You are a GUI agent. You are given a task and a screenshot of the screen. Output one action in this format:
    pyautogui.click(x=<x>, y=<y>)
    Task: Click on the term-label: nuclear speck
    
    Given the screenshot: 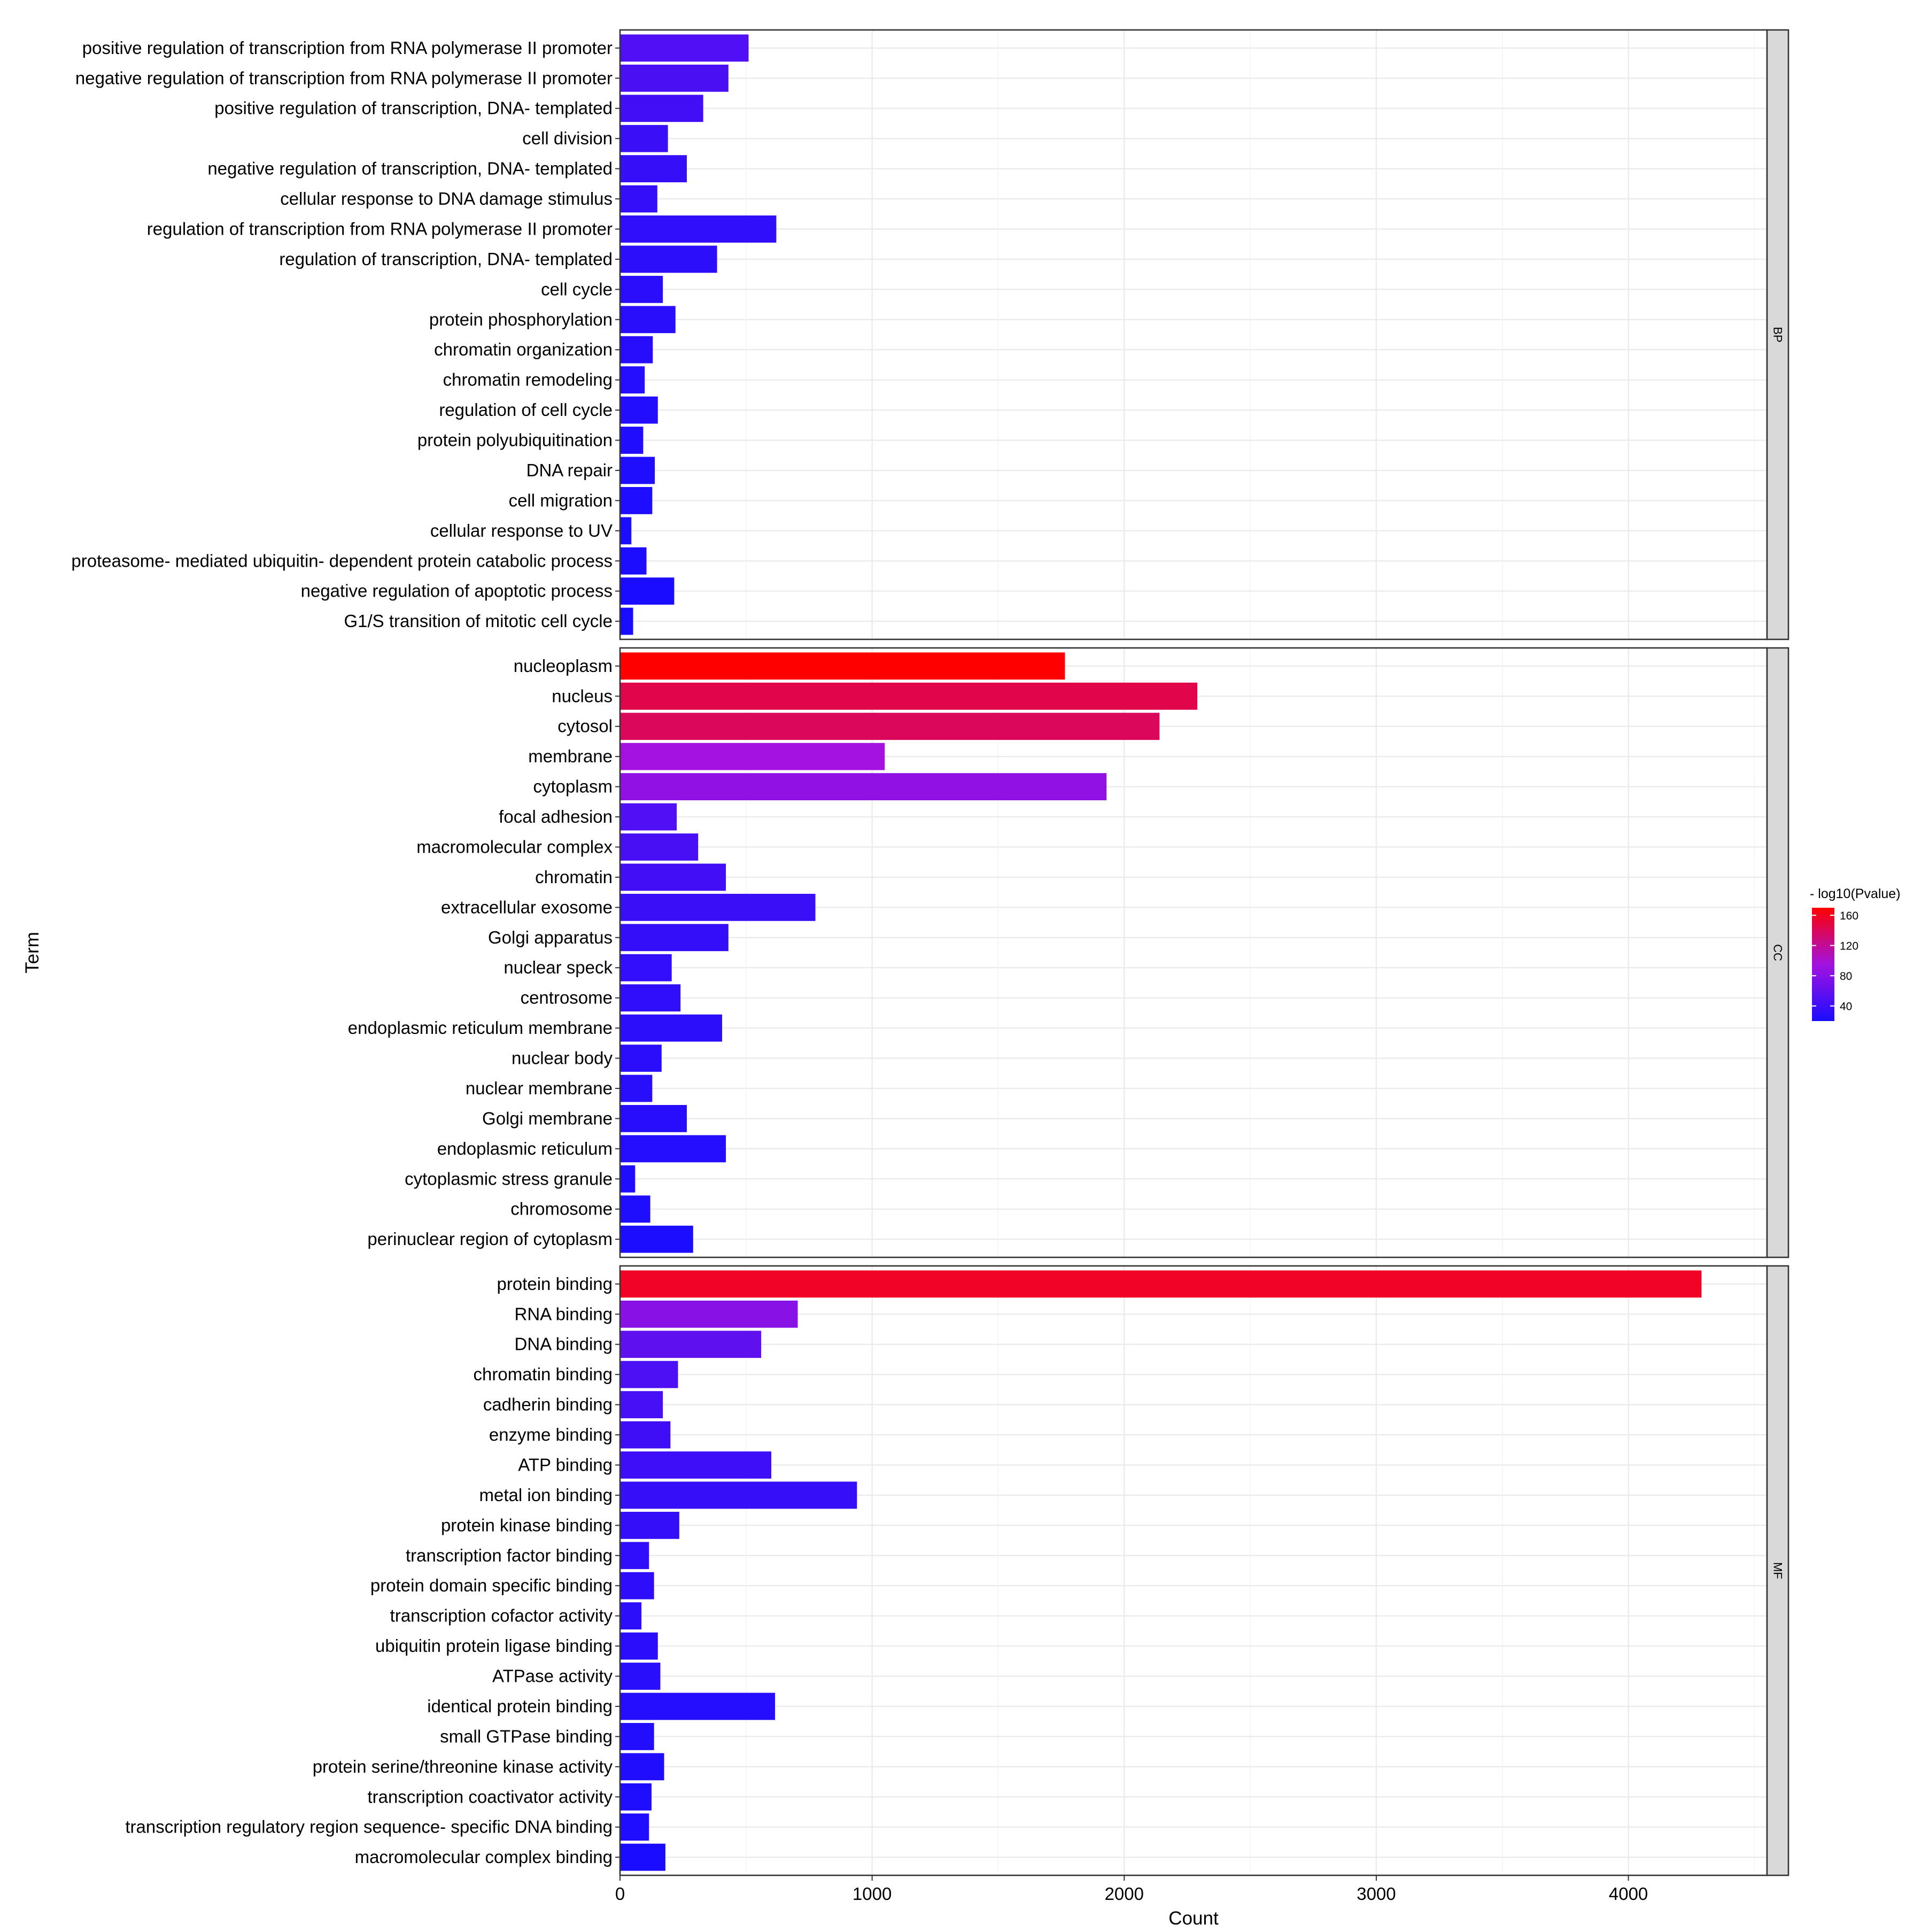 What is the action you would take?
    pyautogui.click(x=558, y=967)
    